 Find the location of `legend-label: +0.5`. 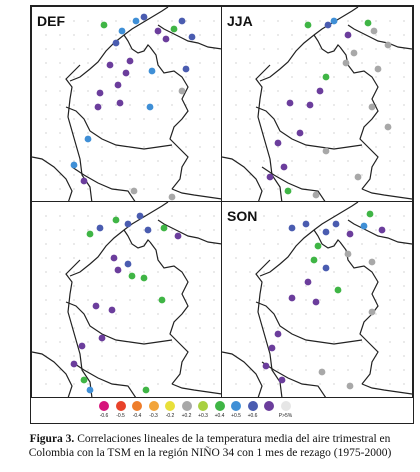

legend-label: +0.5 is located at coordinates (236, 416).